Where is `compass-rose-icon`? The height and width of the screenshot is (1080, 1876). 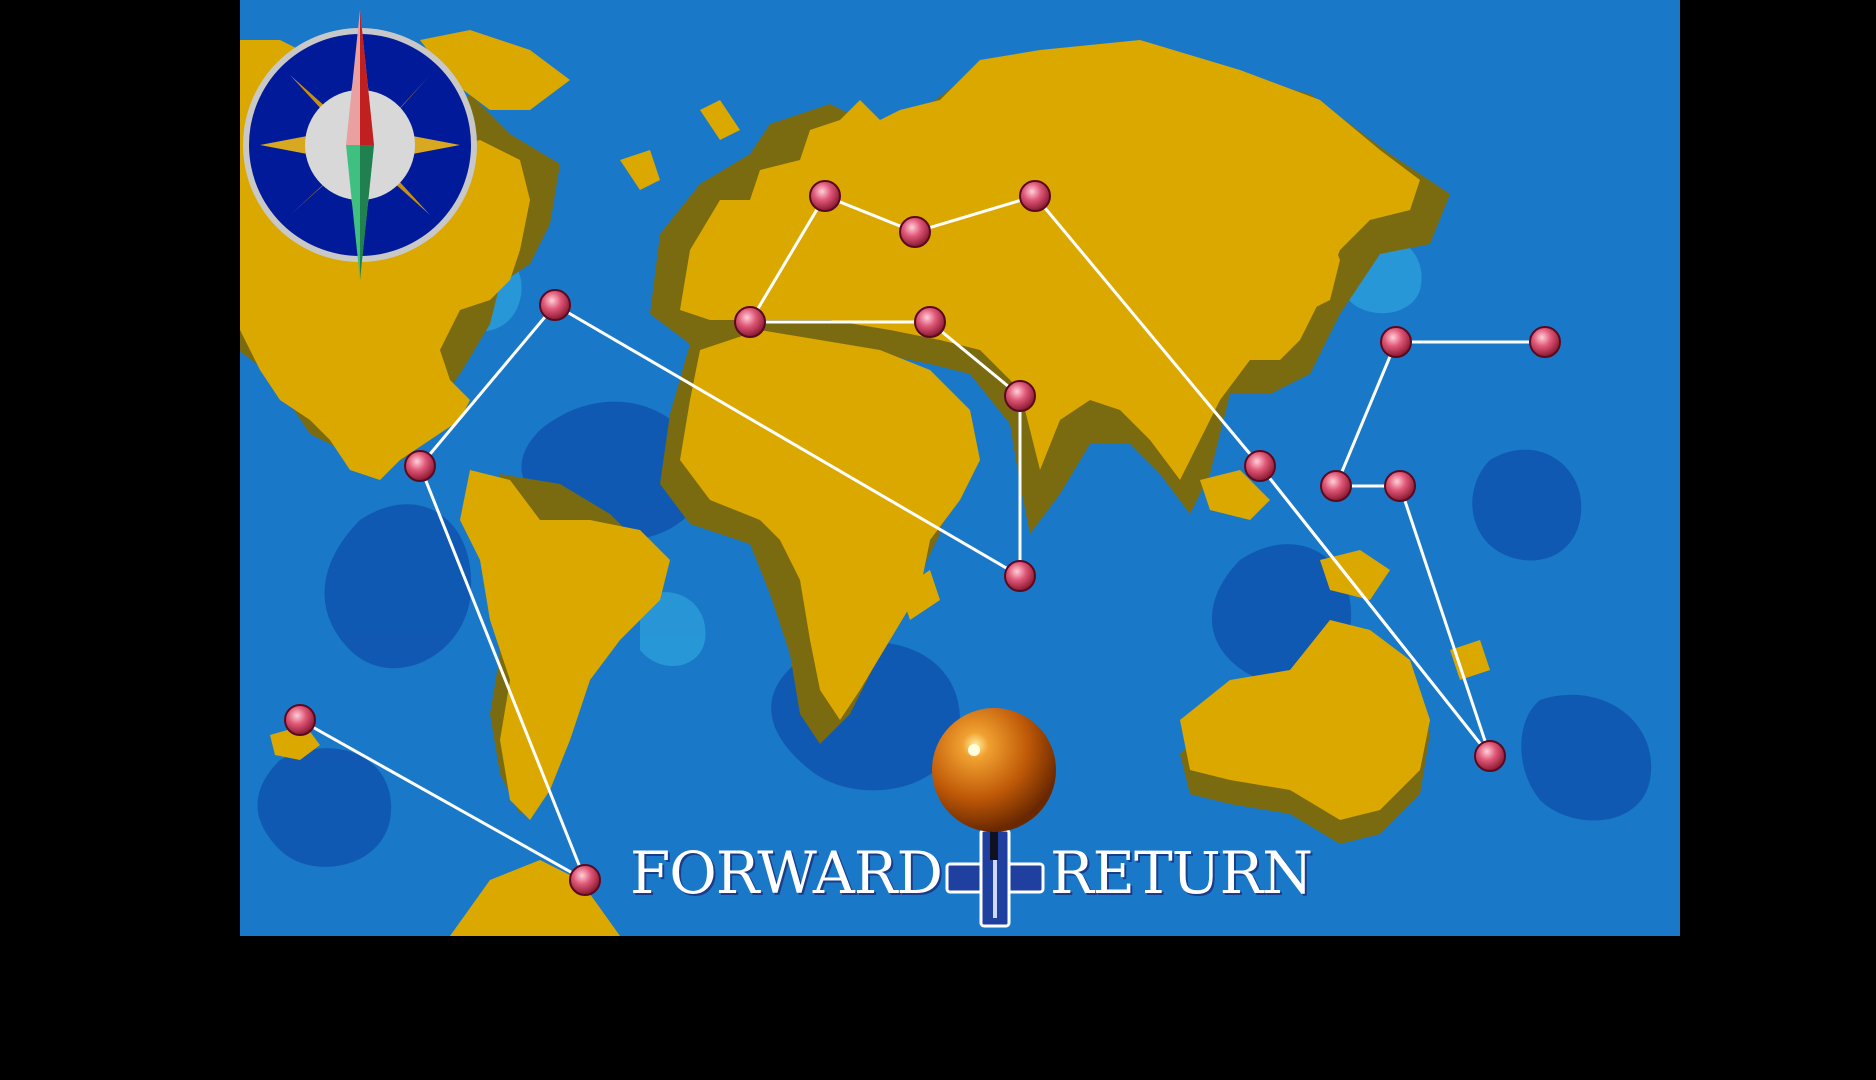 compass-rose-icon is located at coordinates (360, 145).